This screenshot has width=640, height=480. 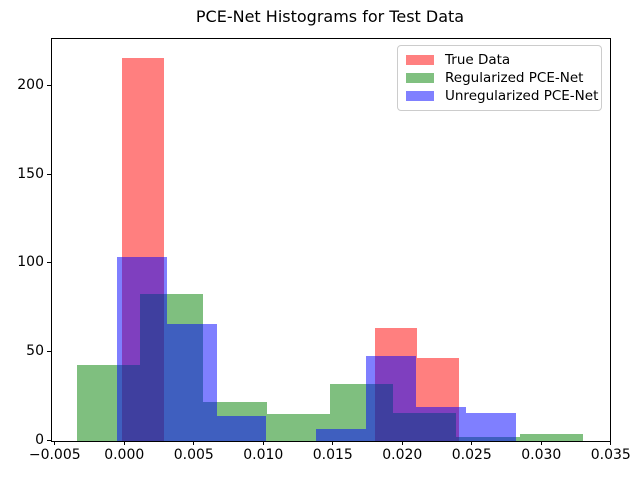 What do you see at coordinates (478, 60) in the screenshot?
I see `legend-label-true-data: True Data` at bounding box center [478, 60].